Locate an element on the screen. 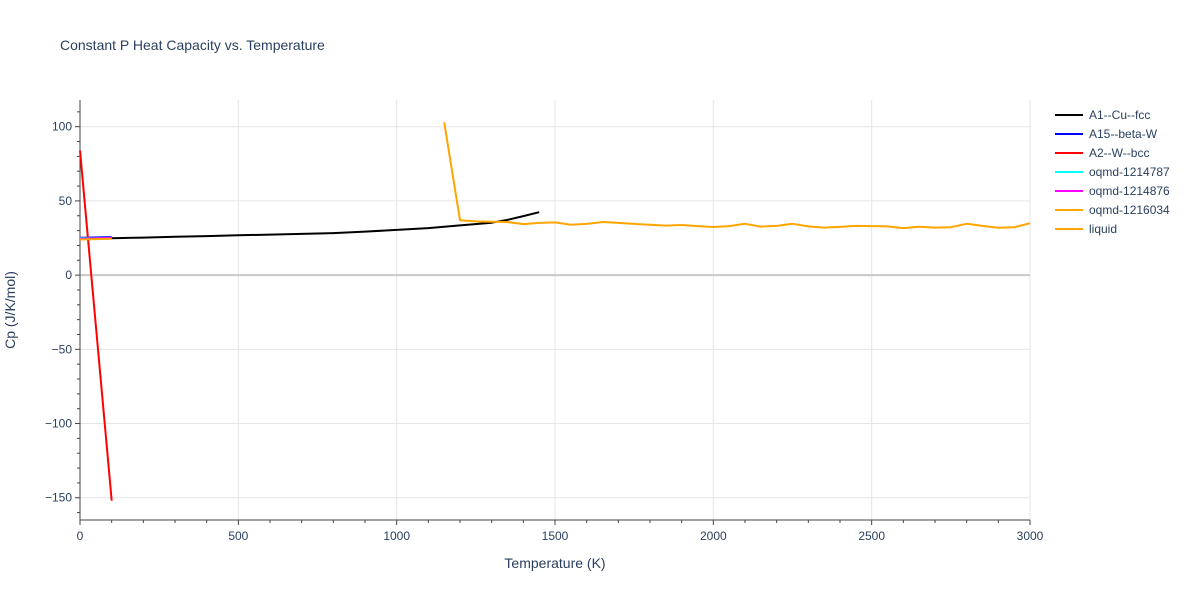 This screenshot has width=1200, height=600. legend-item-label: oqmd-1216034 is located at coordinates (1129, 210).